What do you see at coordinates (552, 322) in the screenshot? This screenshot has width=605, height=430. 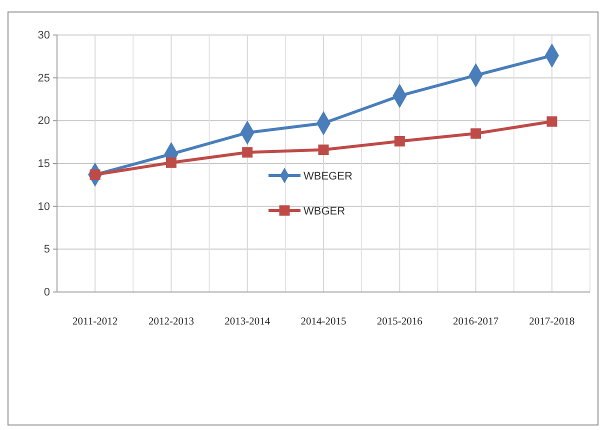 I see `x-tick-label: 2017-2018` at bounding box center [552, 322].